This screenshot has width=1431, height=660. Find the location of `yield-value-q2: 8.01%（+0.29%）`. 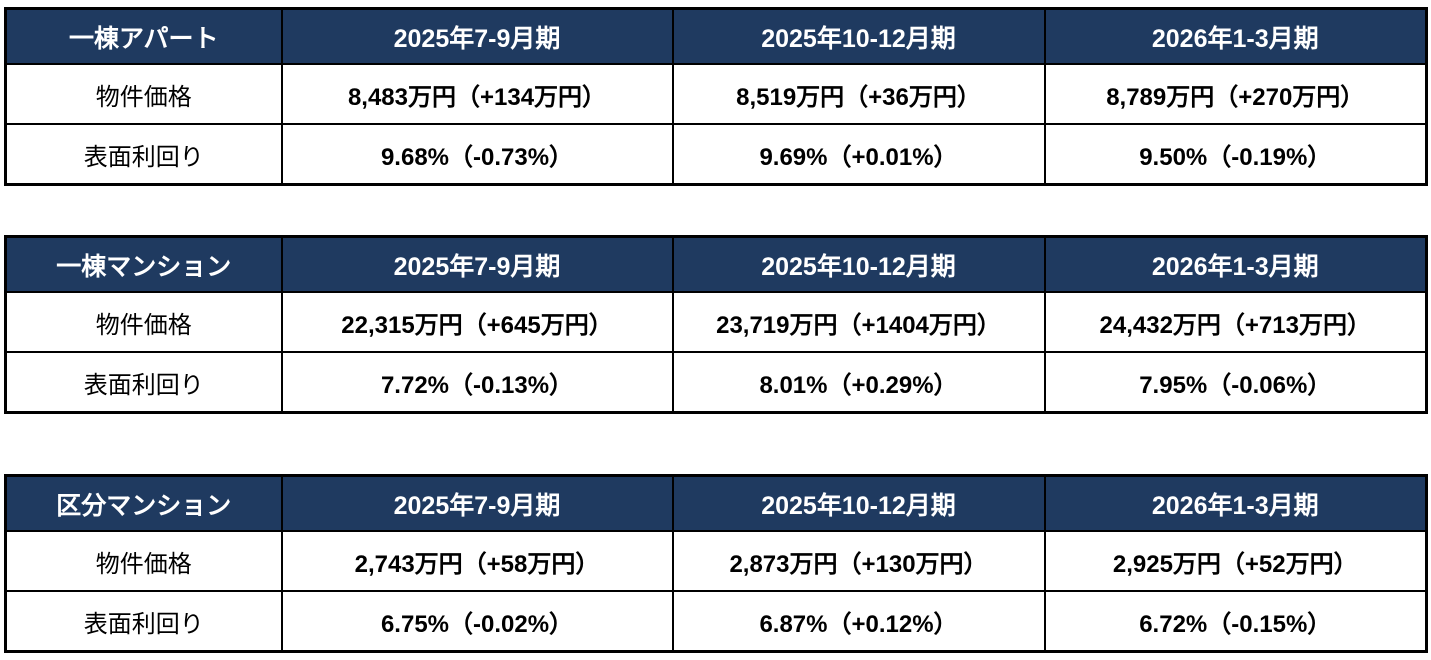

yield-value-q2: 8.01%（+0.29%） is located at coordinates (858, 382).